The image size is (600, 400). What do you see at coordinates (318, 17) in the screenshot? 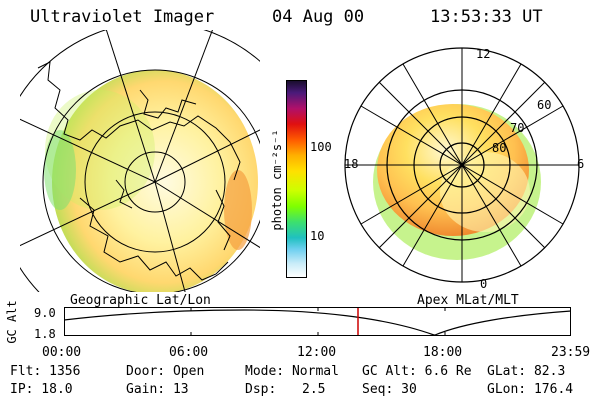
I see `date-label: 04 Aug 00` at bounding box center [318, 17].